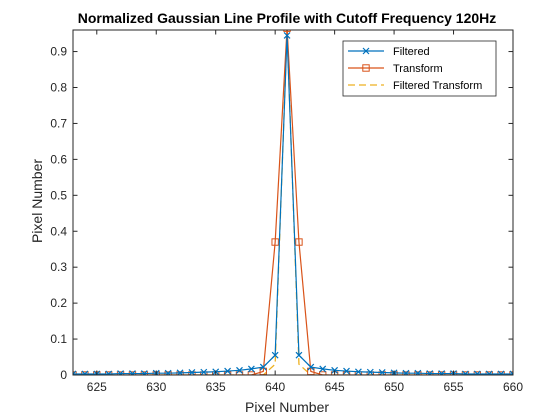 This screenshot has width=560, height=420. I want to click on legend: Filtered Transform Filtered Transform, so click(419, 68).